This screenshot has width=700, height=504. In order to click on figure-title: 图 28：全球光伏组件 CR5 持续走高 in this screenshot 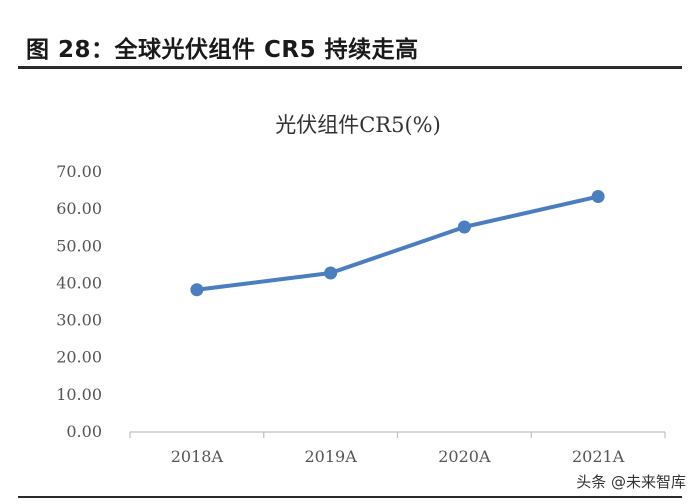, I will do `click(222, 50)`.